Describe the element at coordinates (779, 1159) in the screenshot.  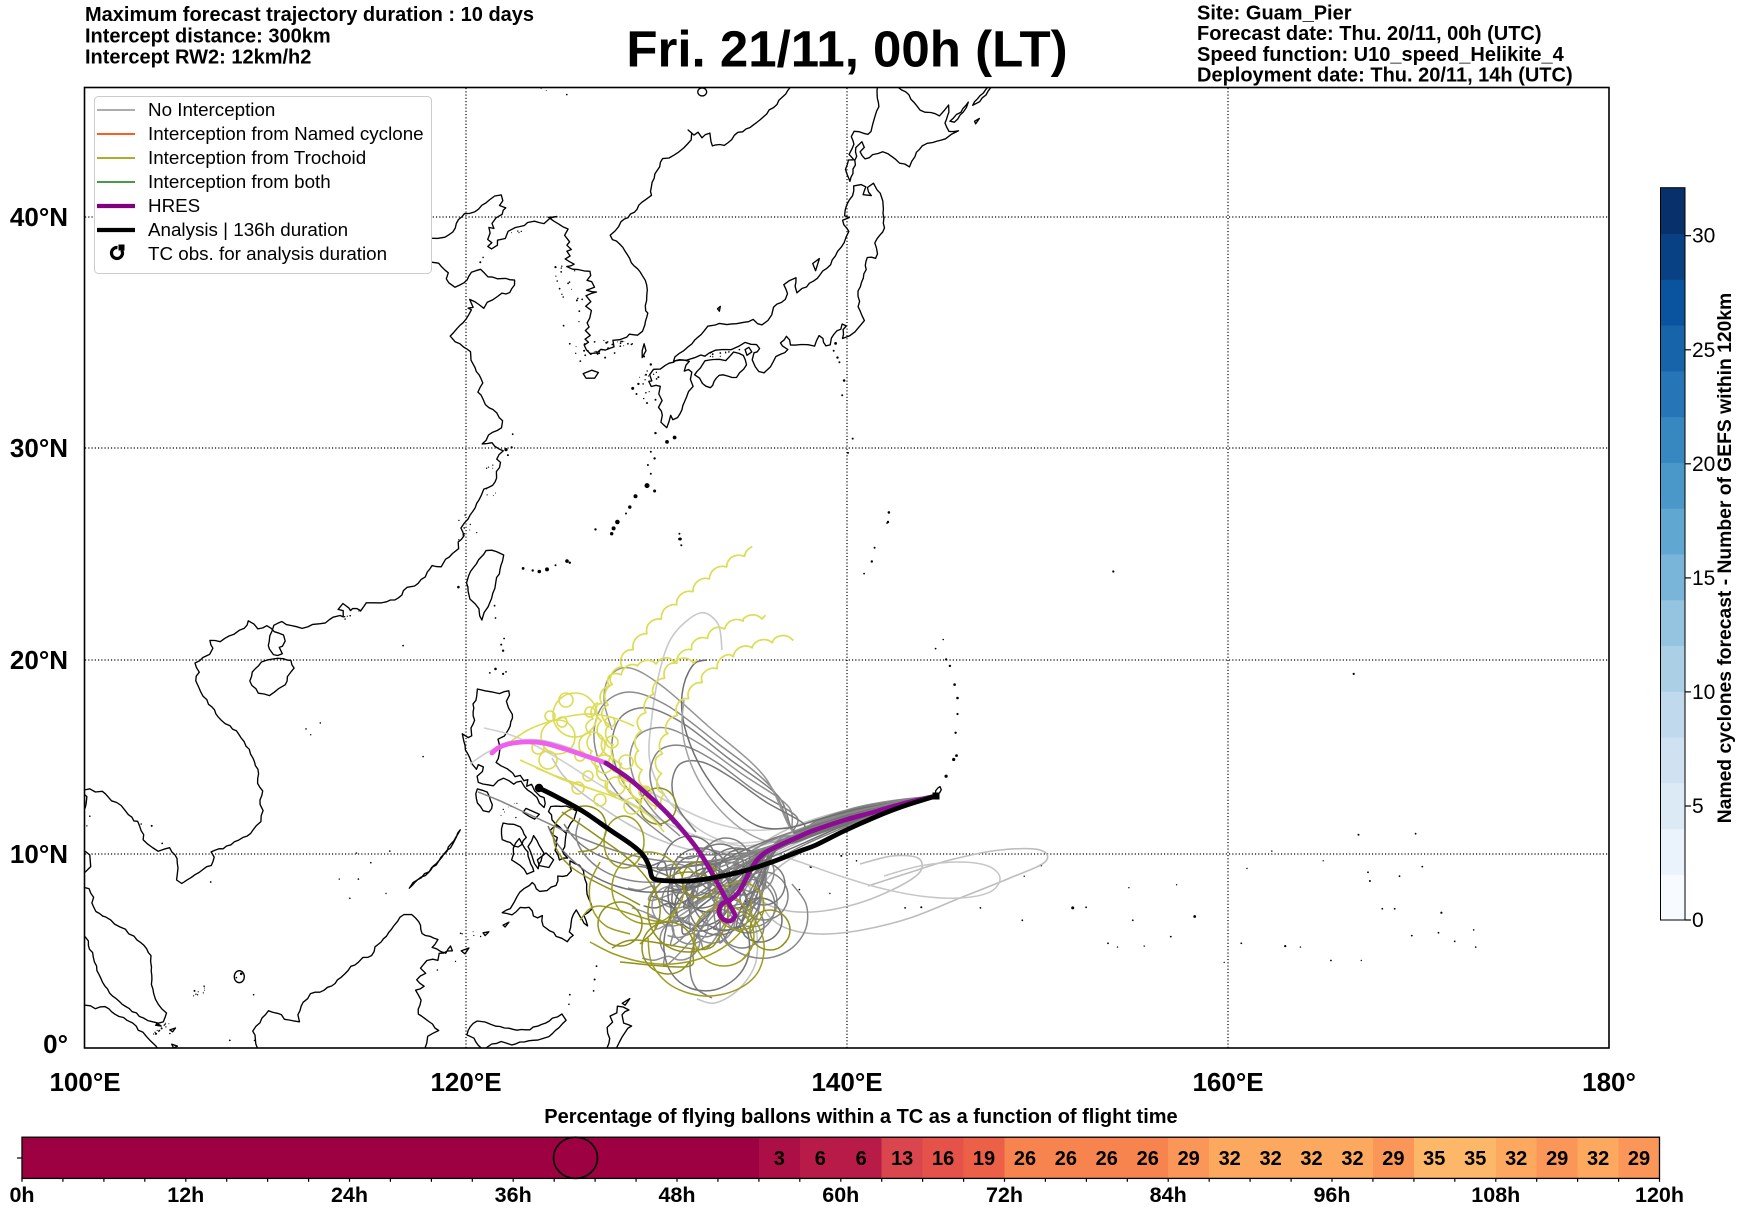
I see `svg-text: 3` at that location.